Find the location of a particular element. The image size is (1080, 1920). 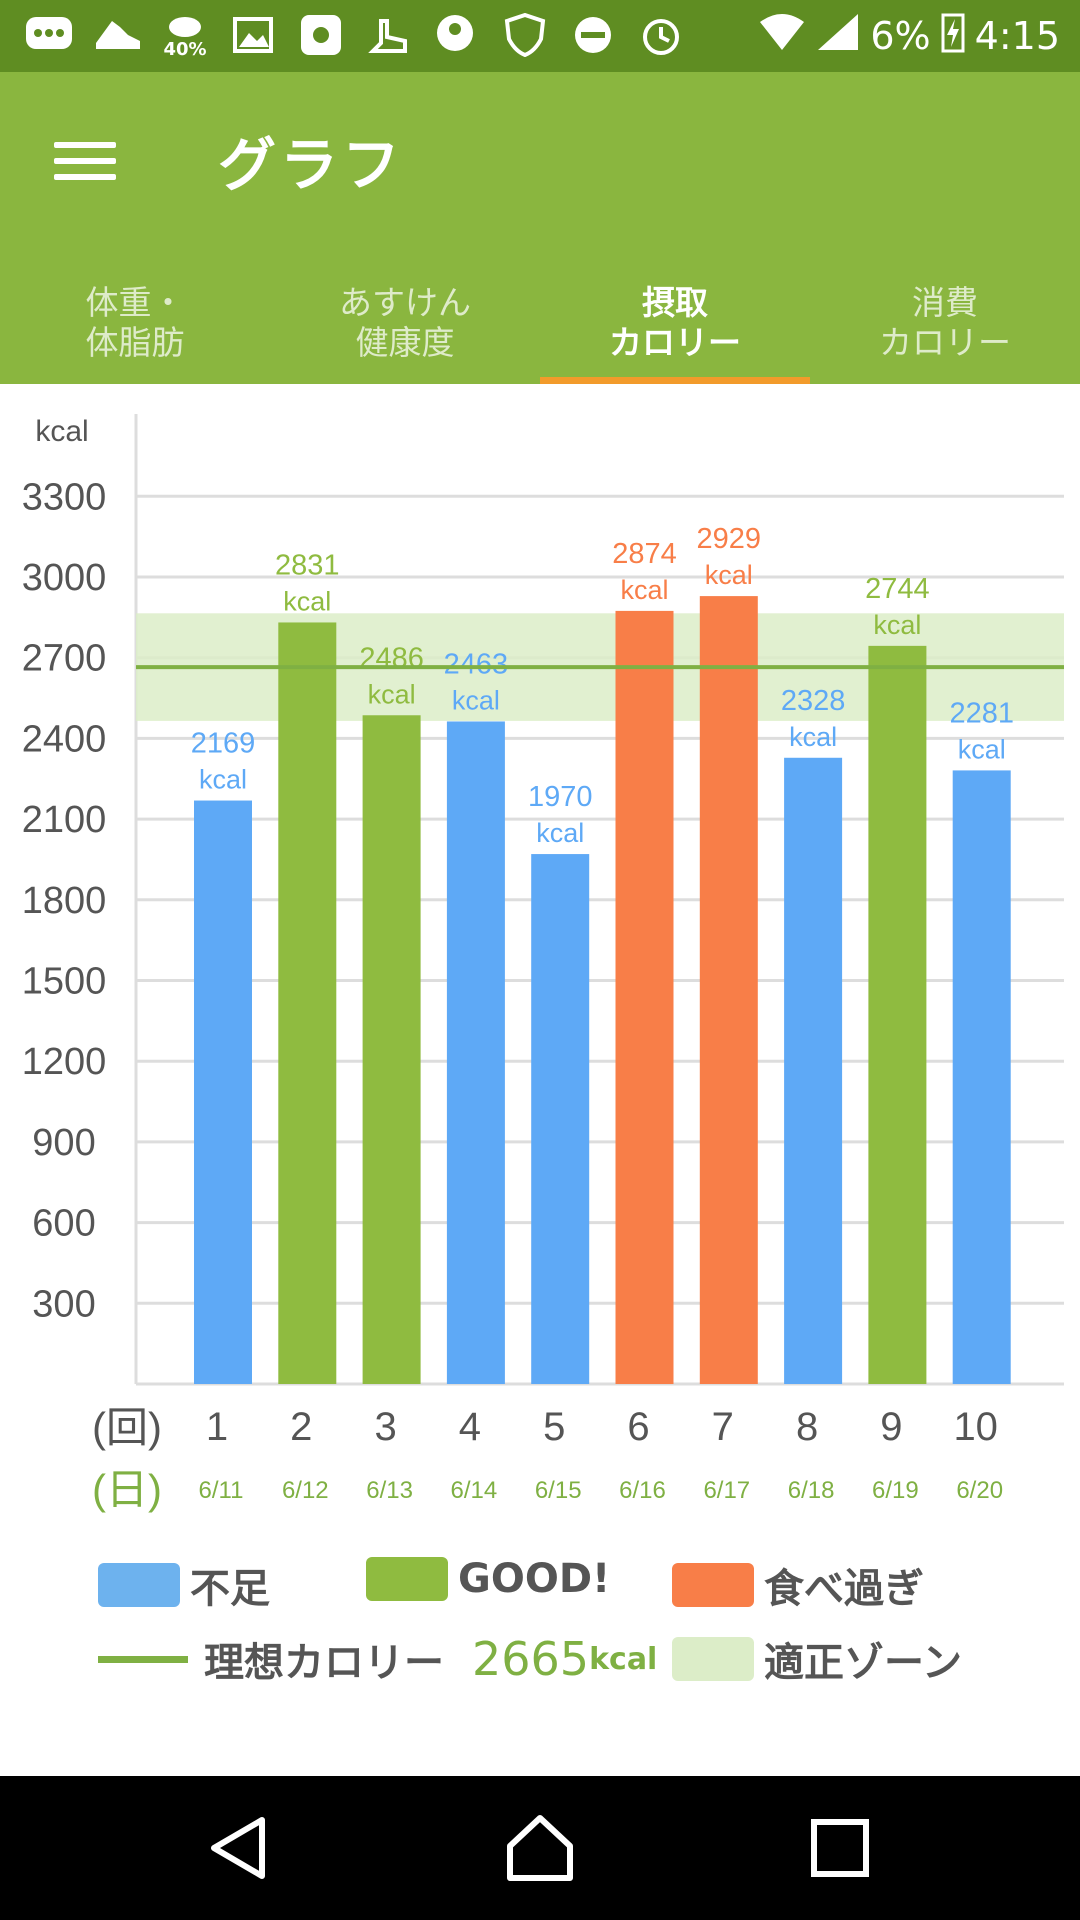

tab-weight-body-fat: 体重・ 体脂肪 is located at coordinates (135, 323).